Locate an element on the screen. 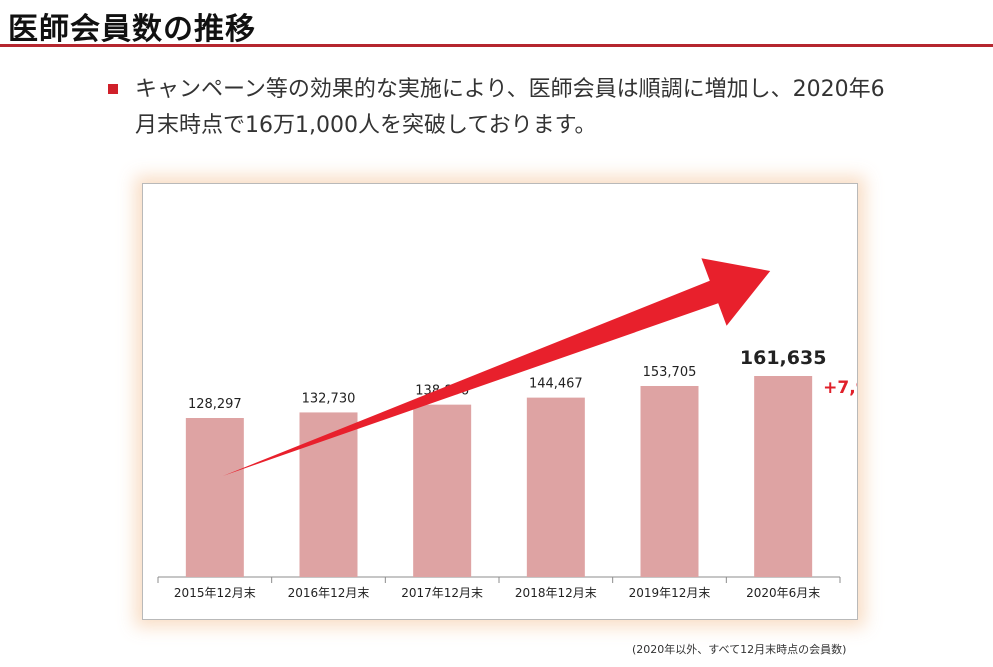 The image size is (993, 667). data-label: 144,467 is located at coordinates (556, 384).